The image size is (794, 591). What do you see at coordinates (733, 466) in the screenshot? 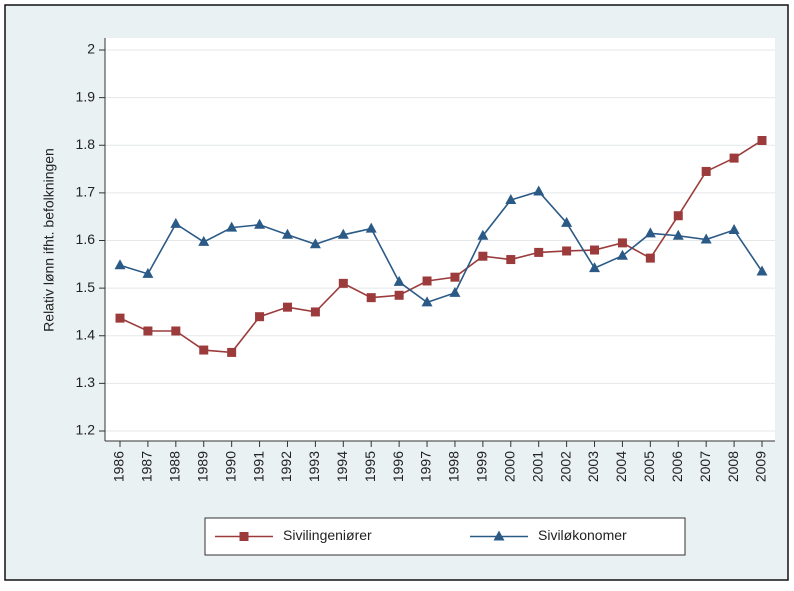
I see `x-tick-label: 2008` at bounding box center [733, 466].